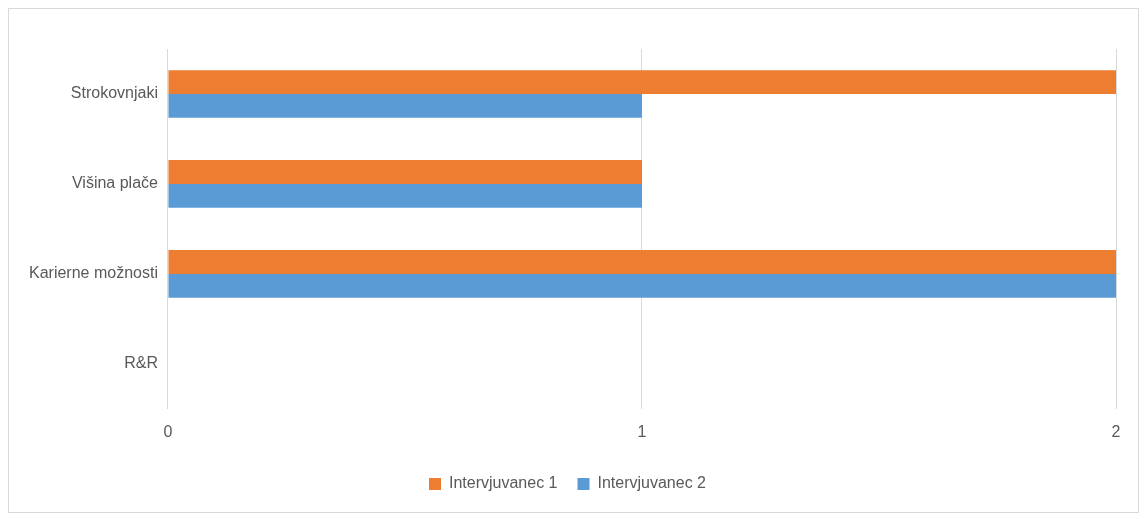 The image size is (1147, 521). I want to click on legend-label: Intervjuvanec 2, so click(652, 483).